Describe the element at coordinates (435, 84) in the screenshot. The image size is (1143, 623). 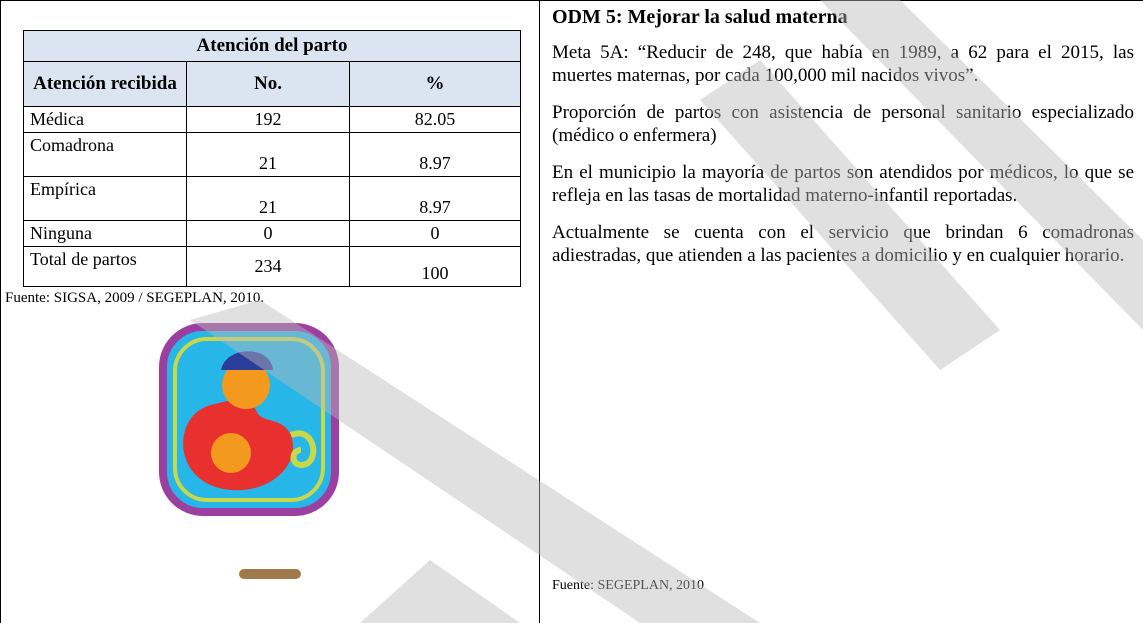
I see `header-cell: %` at that location.